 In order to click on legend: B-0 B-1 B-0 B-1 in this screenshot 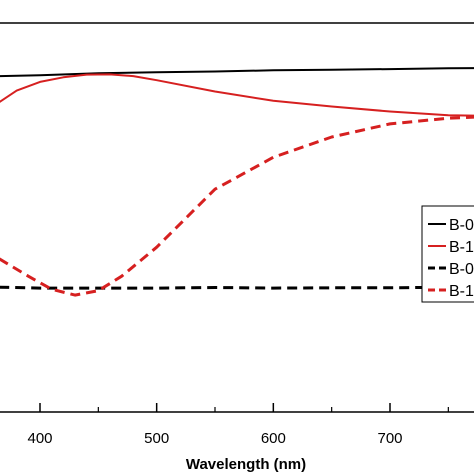, I will do `click(447, 254)`.